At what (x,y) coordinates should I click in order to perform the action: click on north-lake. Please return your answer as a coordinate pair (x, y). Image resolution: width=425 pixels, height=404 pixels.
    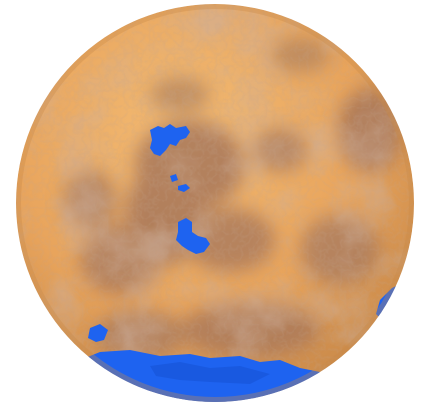
    Looking at the image, I should click on (170, 140).